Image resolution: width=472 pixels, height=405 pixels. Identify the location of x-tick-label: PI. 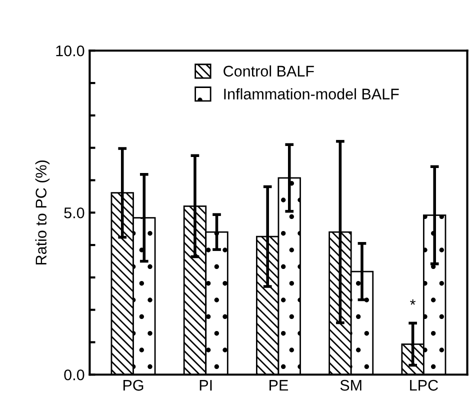
(206, 385).